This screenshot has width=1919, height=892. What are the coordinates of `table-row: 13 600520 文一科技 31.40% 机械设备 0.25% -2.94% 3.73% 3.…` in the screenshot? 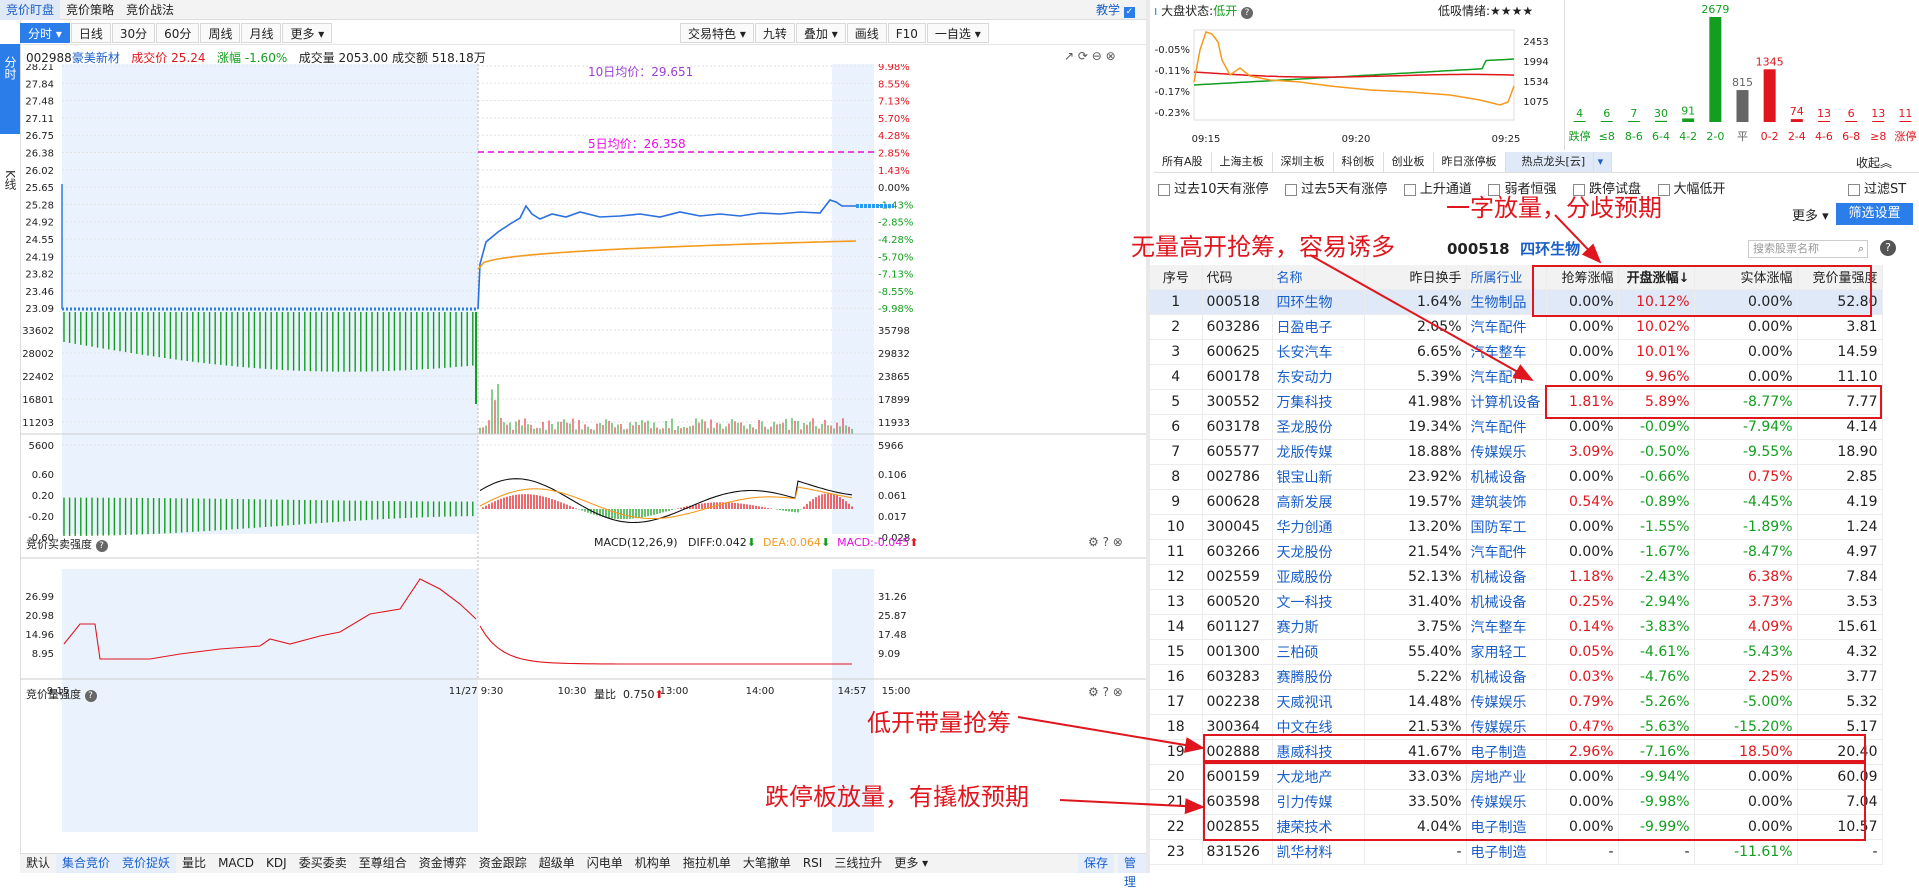 It's located at (1516, 601).